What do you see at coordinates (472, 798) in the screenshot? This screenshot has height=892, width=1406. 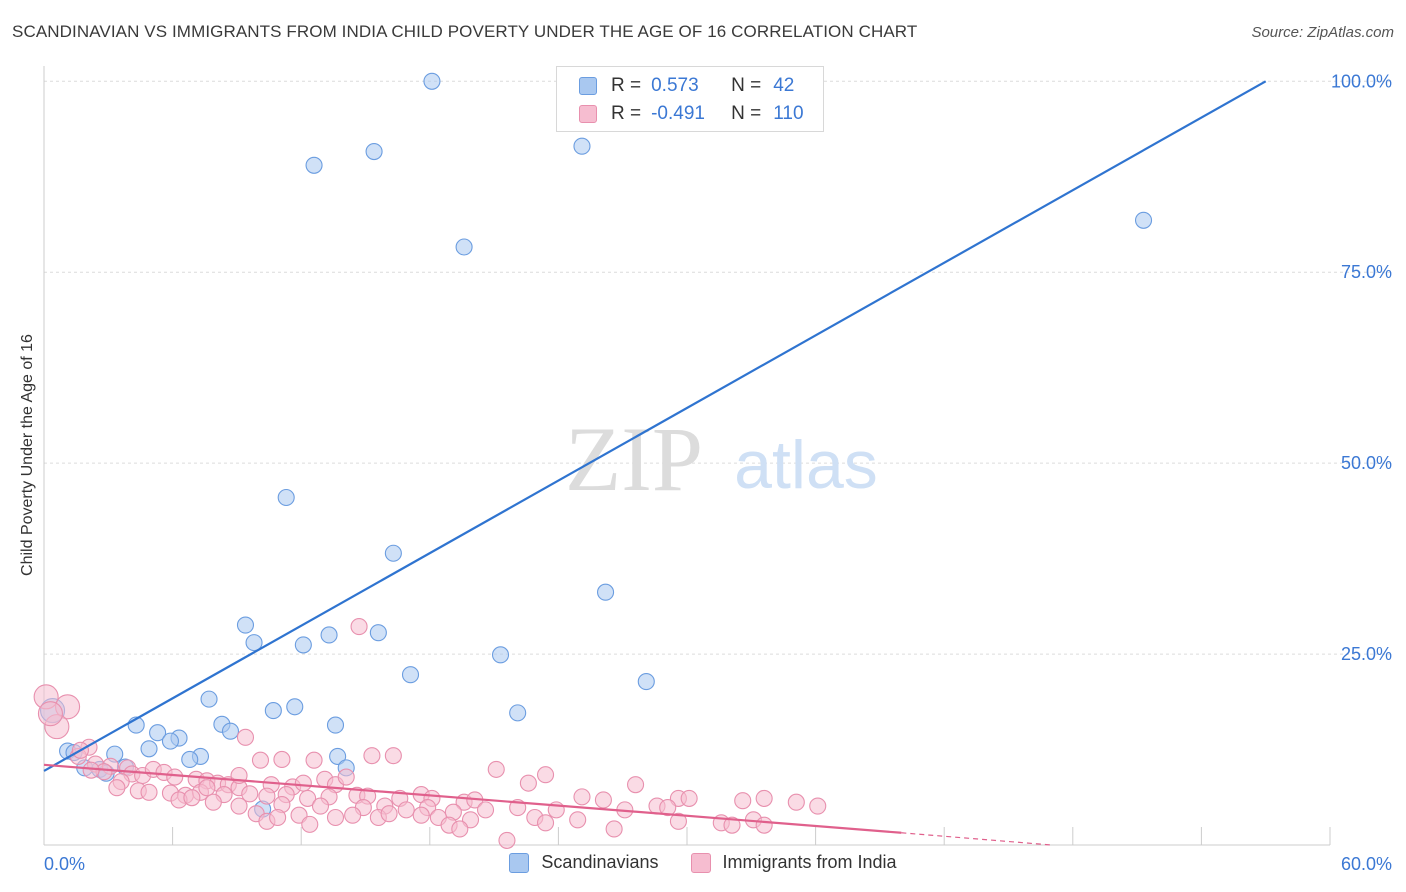 I see `trendline-india` at bounding box center [472, 798].